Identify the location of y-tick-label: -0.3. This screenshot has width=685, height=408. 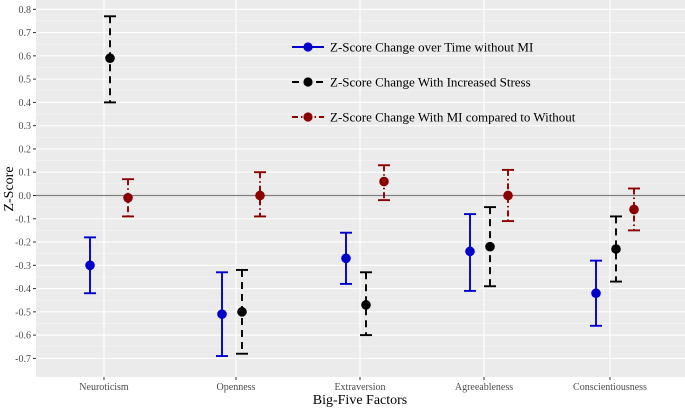
(23, 266).